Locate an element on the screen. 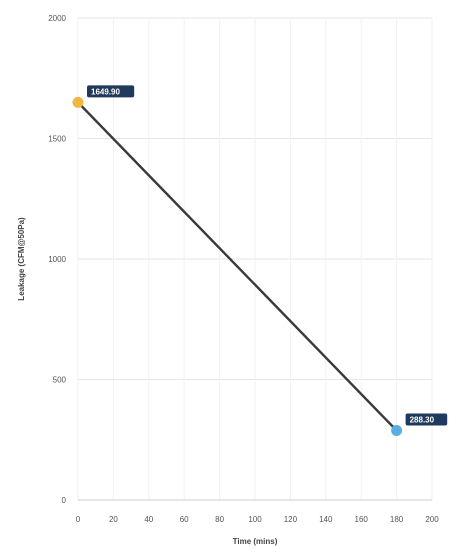 Image resolution: width=456 pixels, height=552 pixels. x-axis-title: Time (mins) is located at coordinates (255, 541).